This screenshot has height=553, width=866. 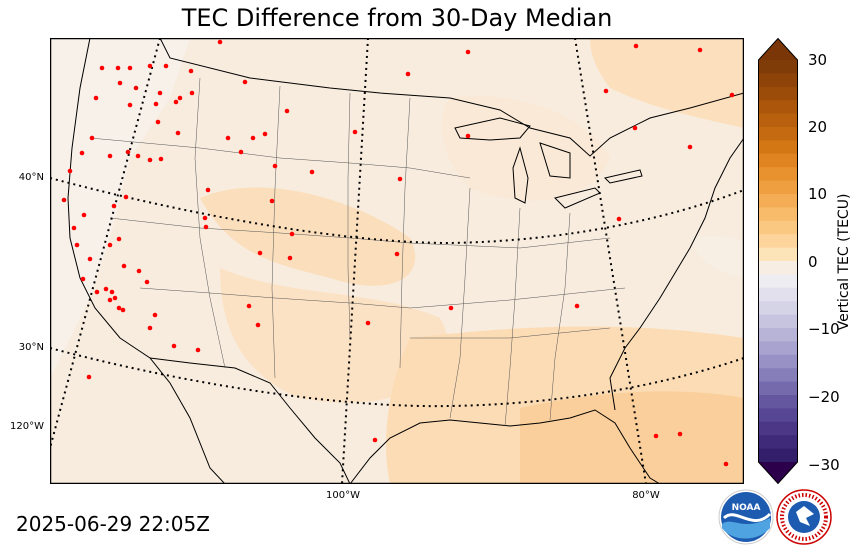 I want to click on colorbar-tick-10: 10, so click(x=818, y=194).